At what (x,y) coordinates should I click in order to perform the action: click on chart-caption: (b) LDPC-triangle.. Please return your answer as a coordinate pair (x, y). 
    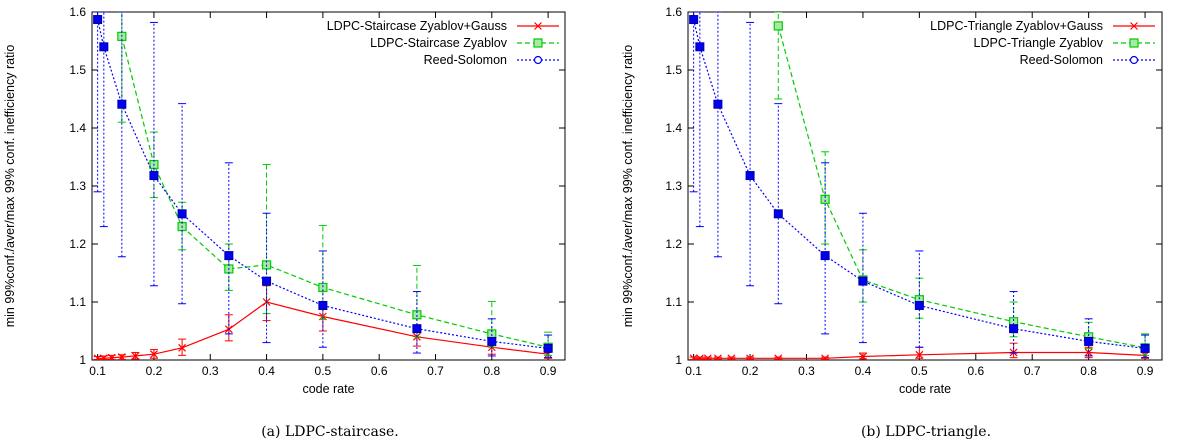
    Looking at the image, I should click on (926, 432).